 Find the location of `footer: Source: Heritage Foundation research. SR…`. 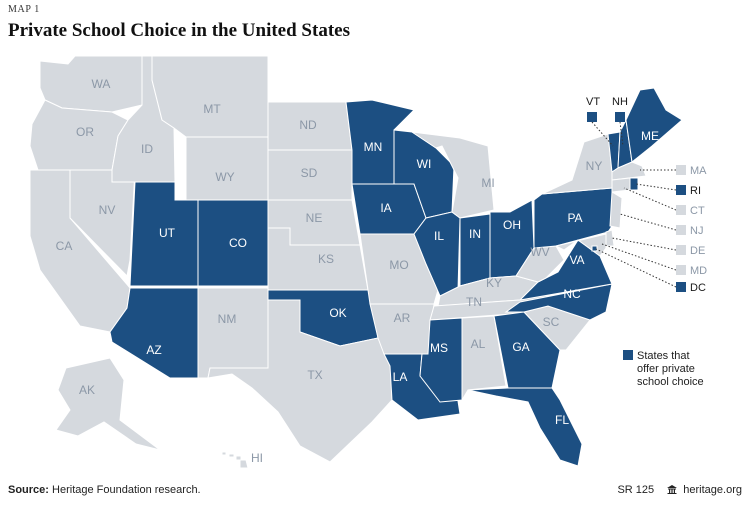

footer: Source: Heritage Foundation research. SR… is located at coordinates (375, 490).